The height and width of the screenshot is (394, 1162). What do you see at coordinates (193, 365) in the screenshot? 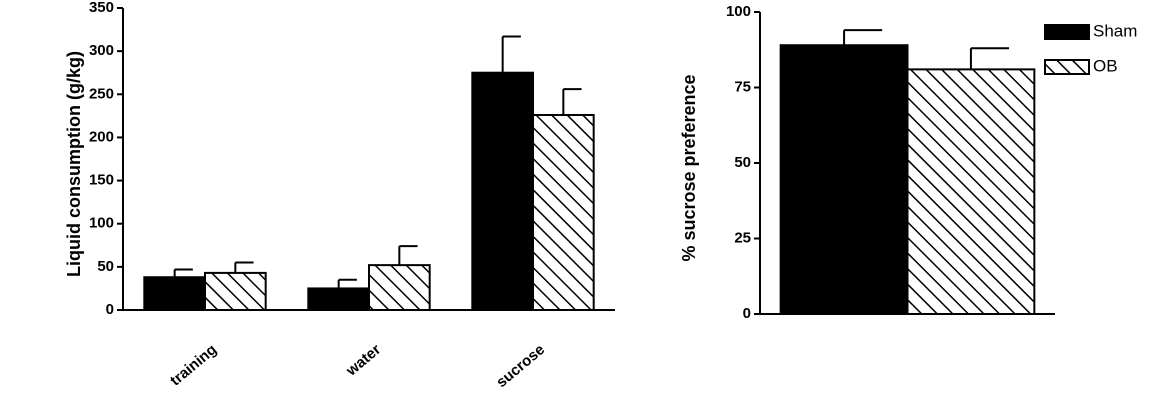
I see `x-tick-label: training` at bounding box center [193, 365].